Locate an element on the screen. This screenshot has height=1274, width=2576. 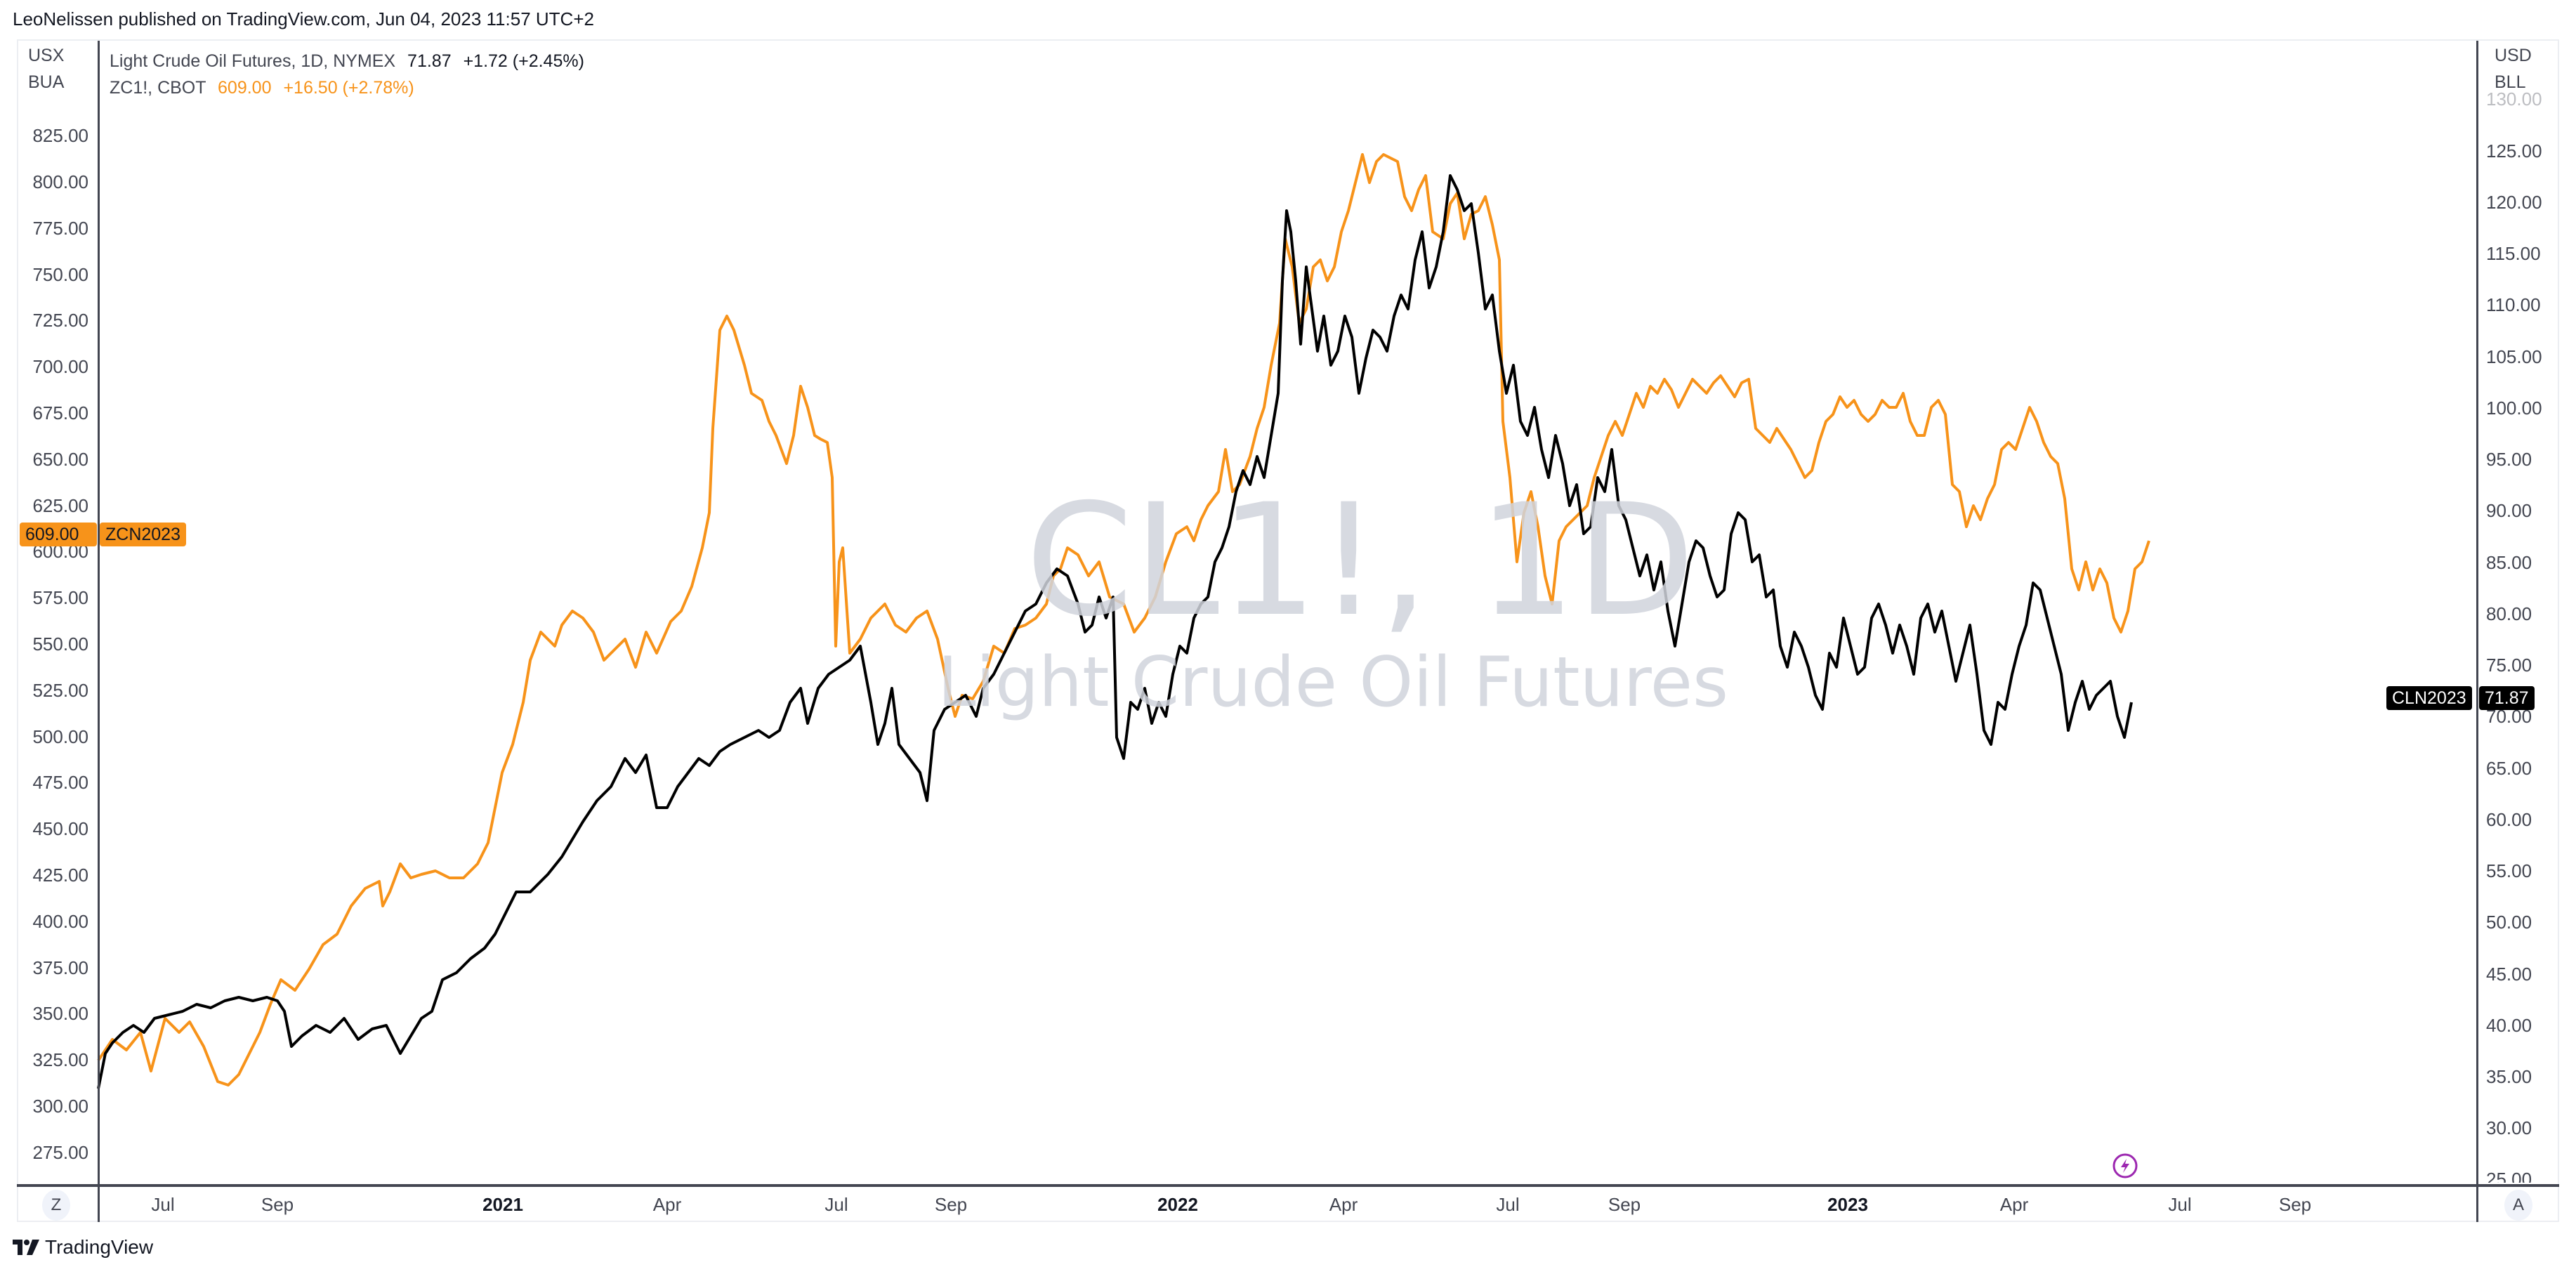
left-tick: 625.00 is located at coordinates (60, 505).